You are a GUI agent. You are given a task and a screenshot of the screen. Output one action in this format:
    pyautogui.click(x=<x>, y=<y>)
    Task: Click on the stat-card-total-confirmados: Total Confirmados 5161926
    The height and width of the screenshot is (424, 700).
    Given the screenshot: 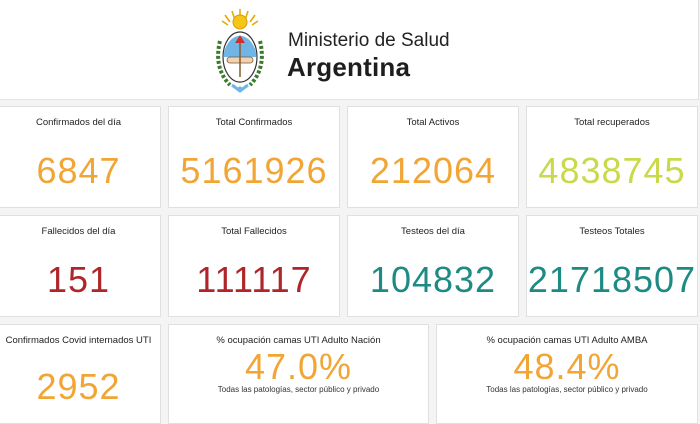 What is the action you would take?
    pyautogui.click(x=254, y=157)
    